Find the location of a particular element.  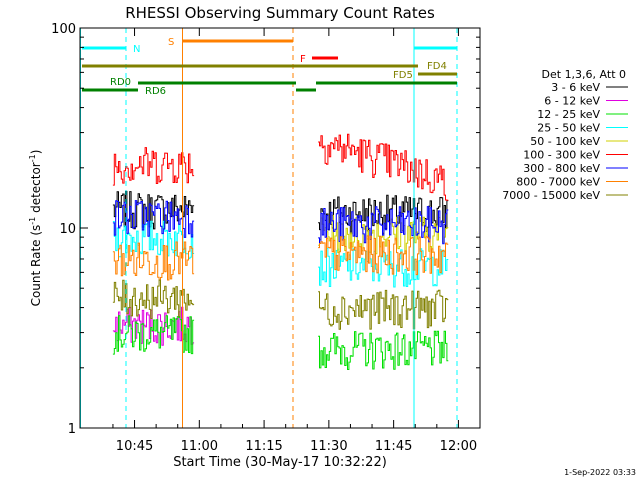

legend-title: Det 1,3,6, Att 0 is located at coordinates (584, 74).